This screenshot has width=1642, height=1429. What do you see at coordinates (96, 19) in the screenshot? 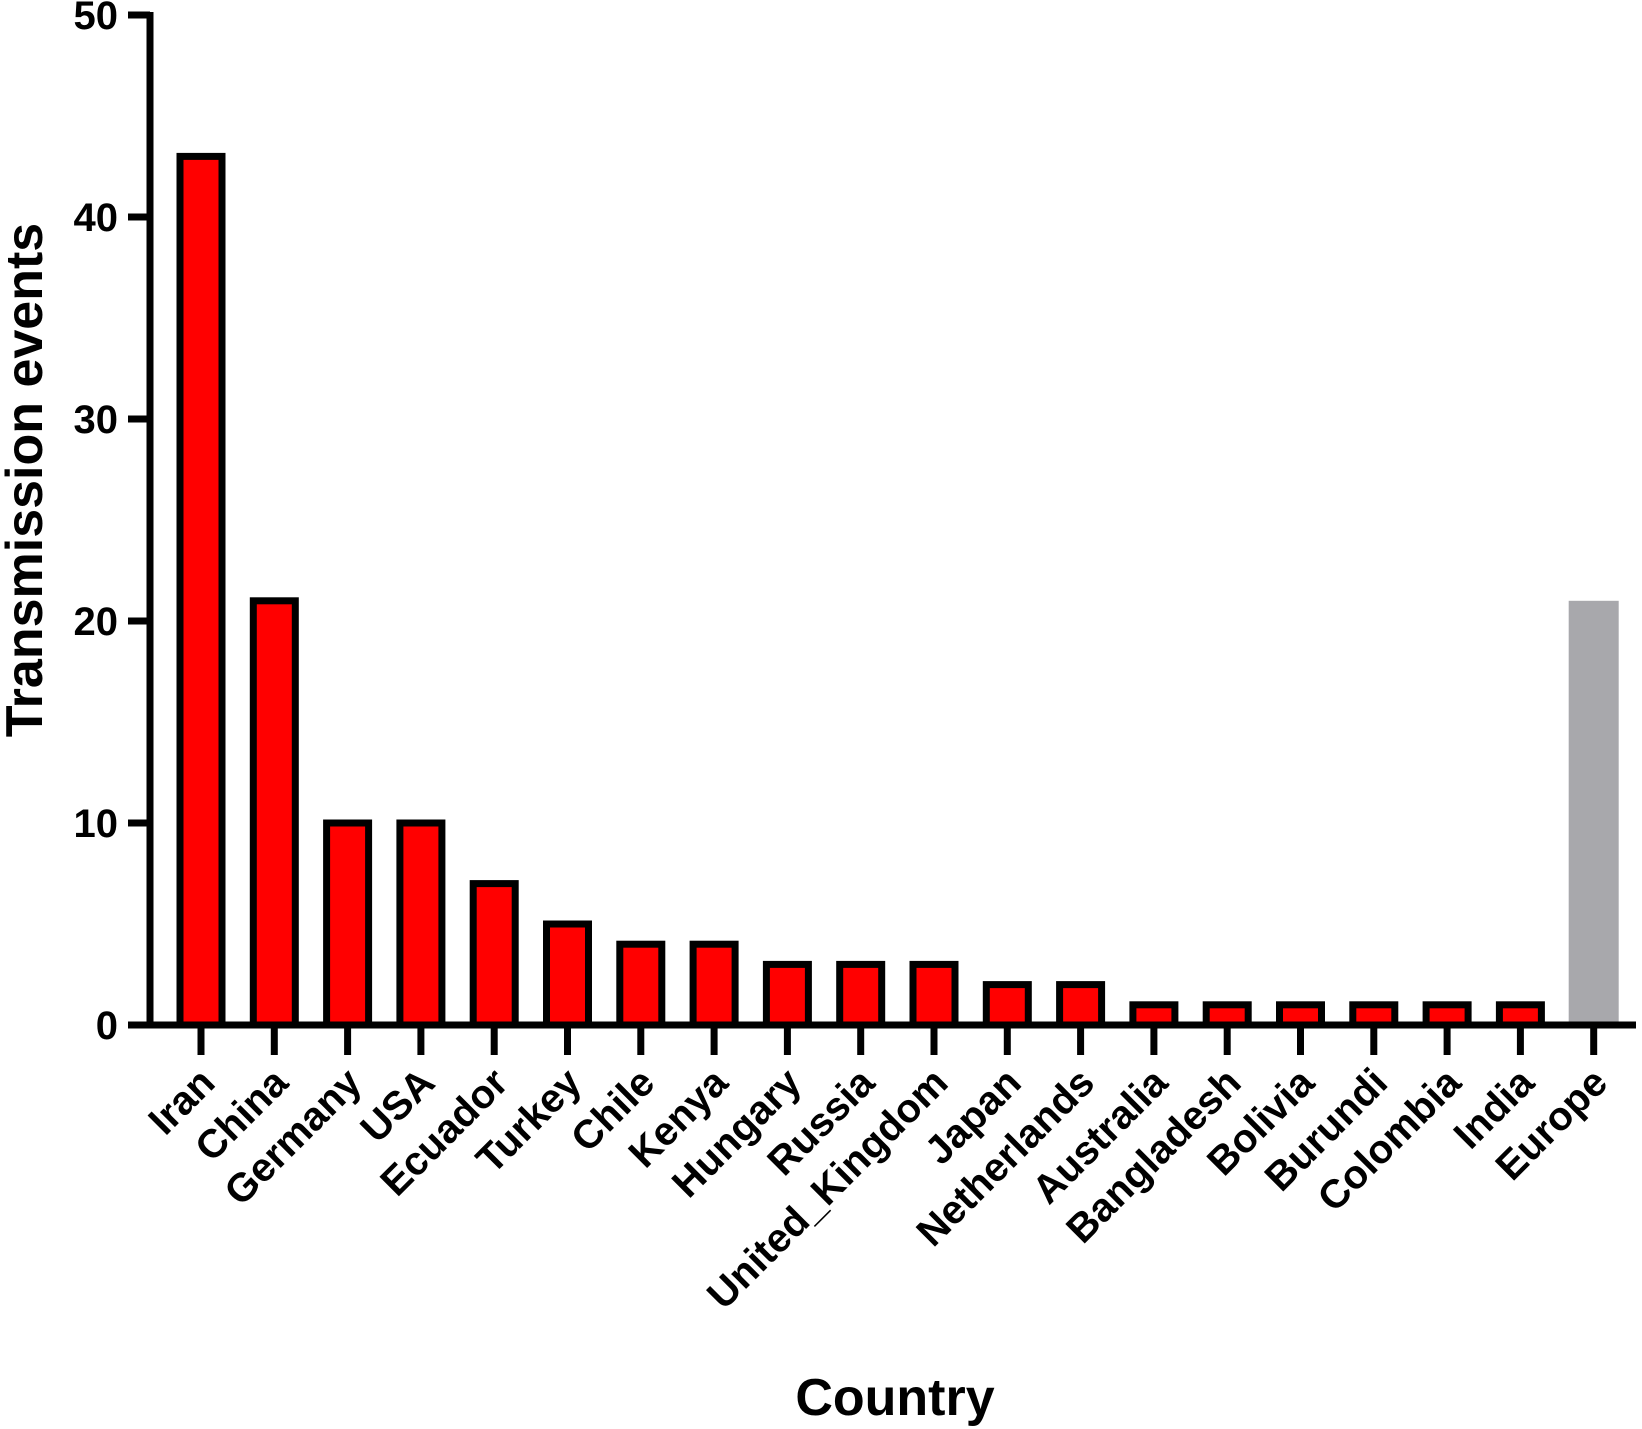
I see `y-tick-label: 50` at bounding box center [96, 19].